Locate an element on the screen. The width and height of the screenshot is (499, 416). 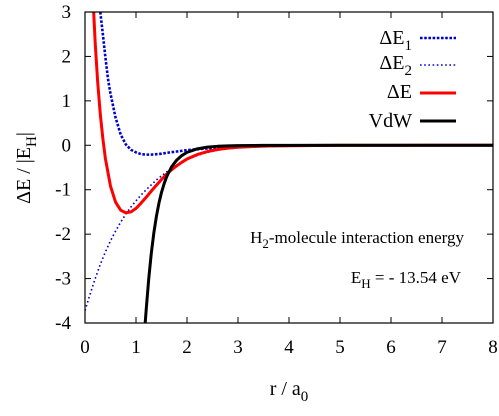
legend-entry-delta-e1: ΔE1 is located at coordinates (417, 40).